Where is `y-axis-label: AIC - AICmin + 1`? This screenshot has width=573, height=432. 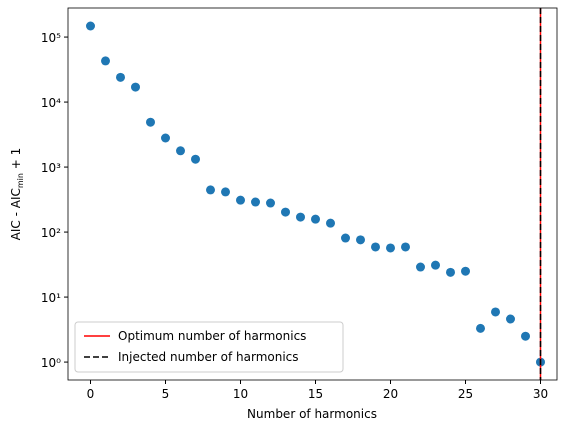
y-axis-label: AIC - AICmin + 1 is located at coordinates (17, 194).